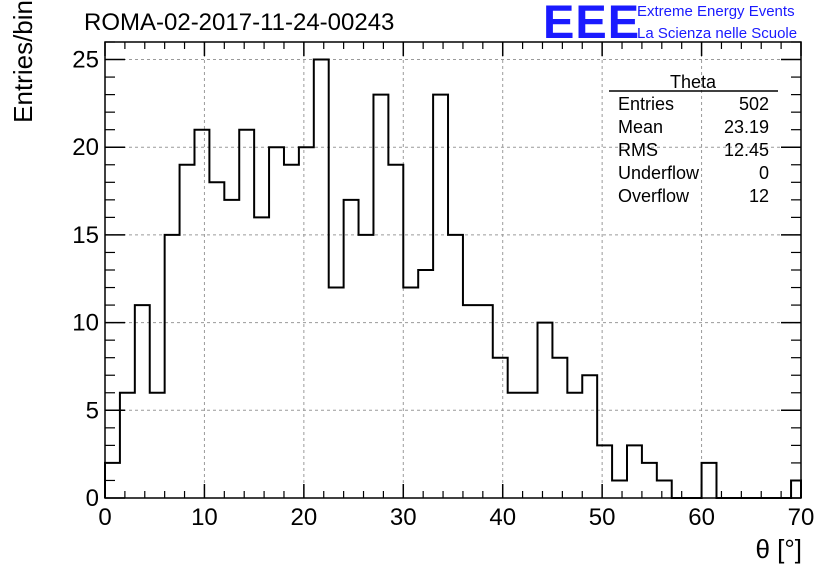 This screenshot has height=572, width=836. Describe the element at coordinates (693, 82) in the screenshot. I see `stats-title: Theta` at that location.